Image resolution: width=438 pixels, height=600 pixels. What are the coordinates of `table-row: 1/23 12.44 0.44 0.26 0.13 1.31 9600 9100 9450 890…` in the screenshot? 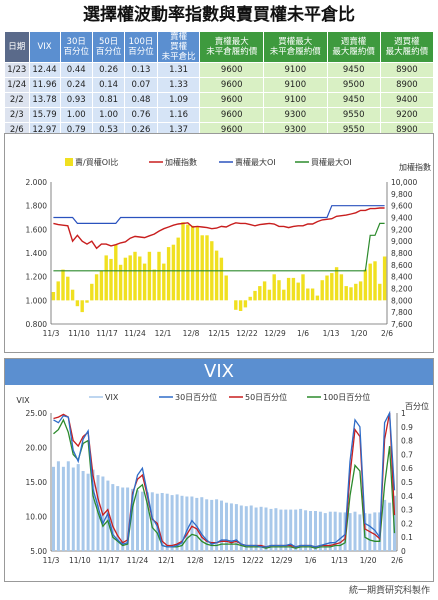 It's located at (219, 70).